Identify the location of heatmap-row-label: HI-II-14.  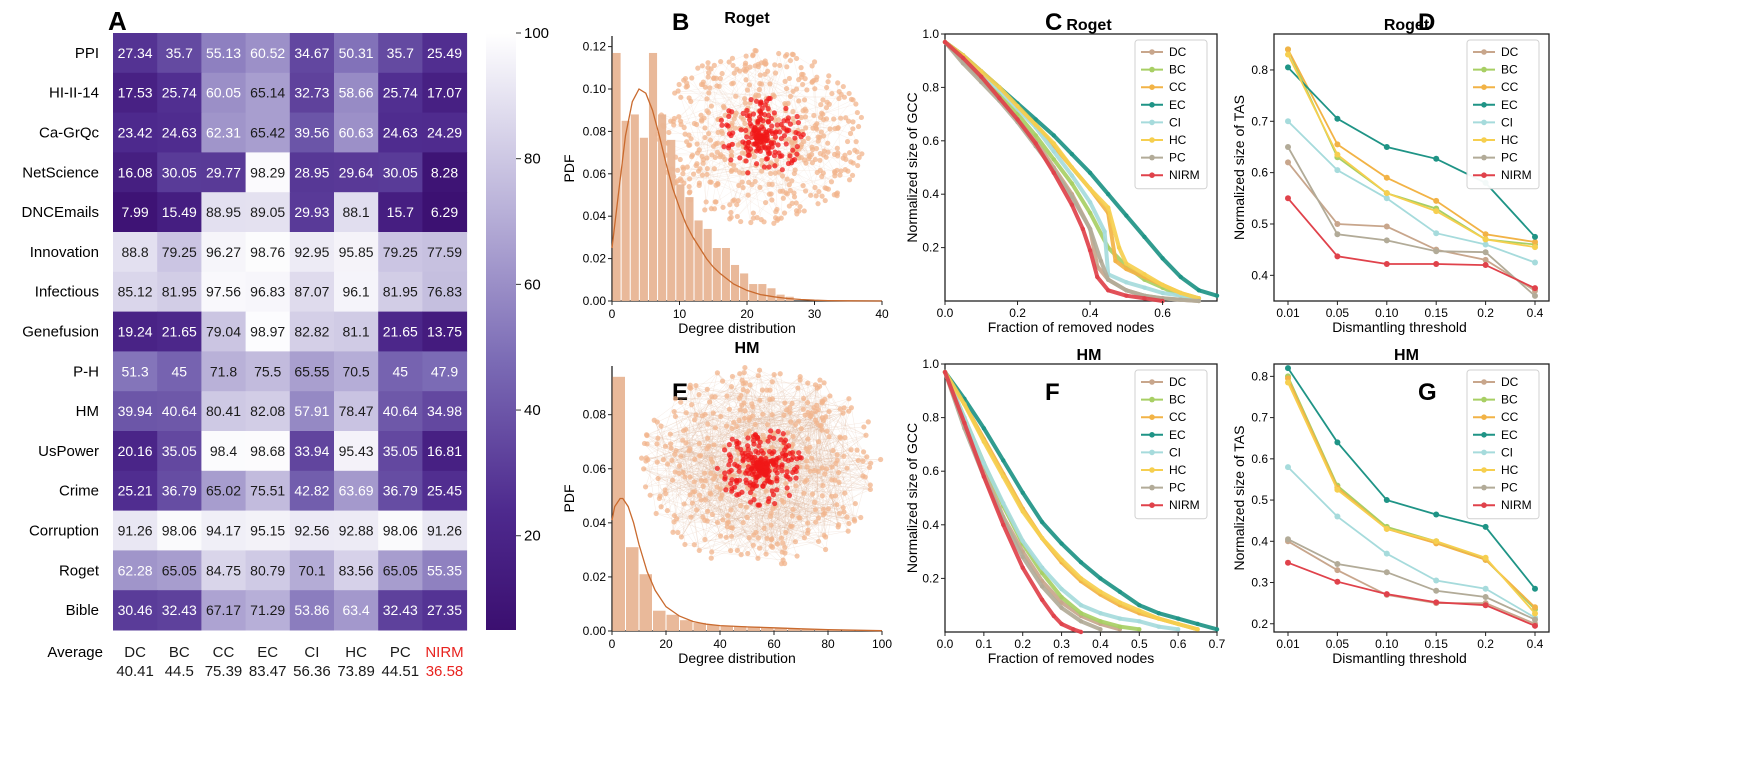
(74, 93).